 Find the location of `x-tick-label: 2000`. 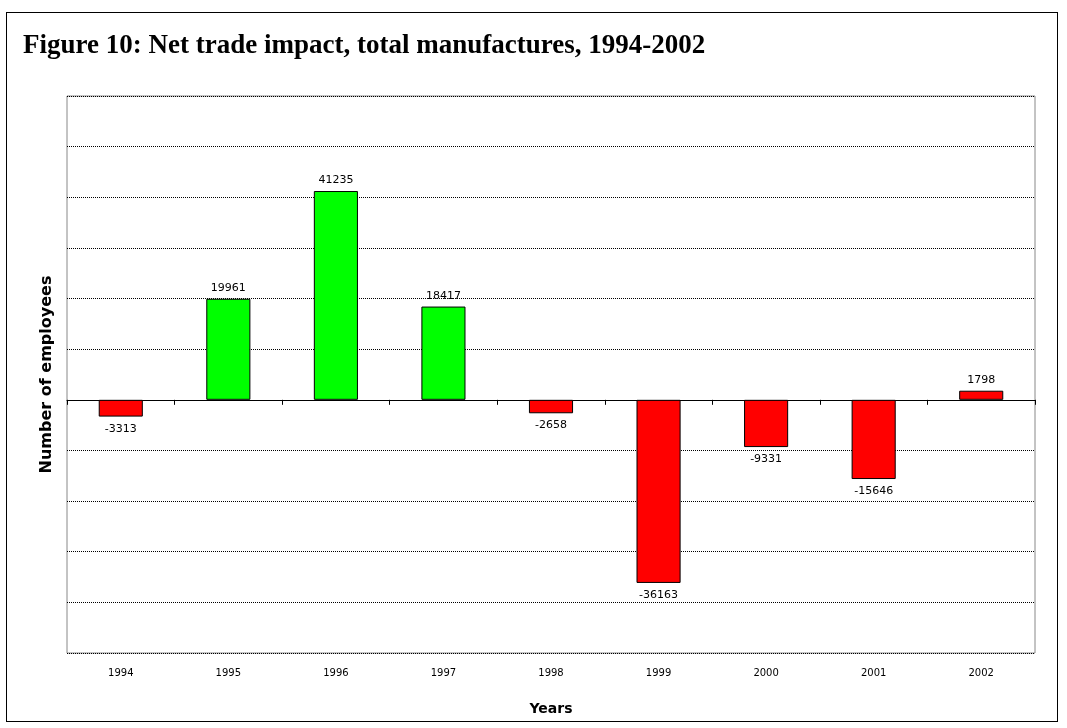

x-tick-label: 2000 is located at coordinates (766, 672).